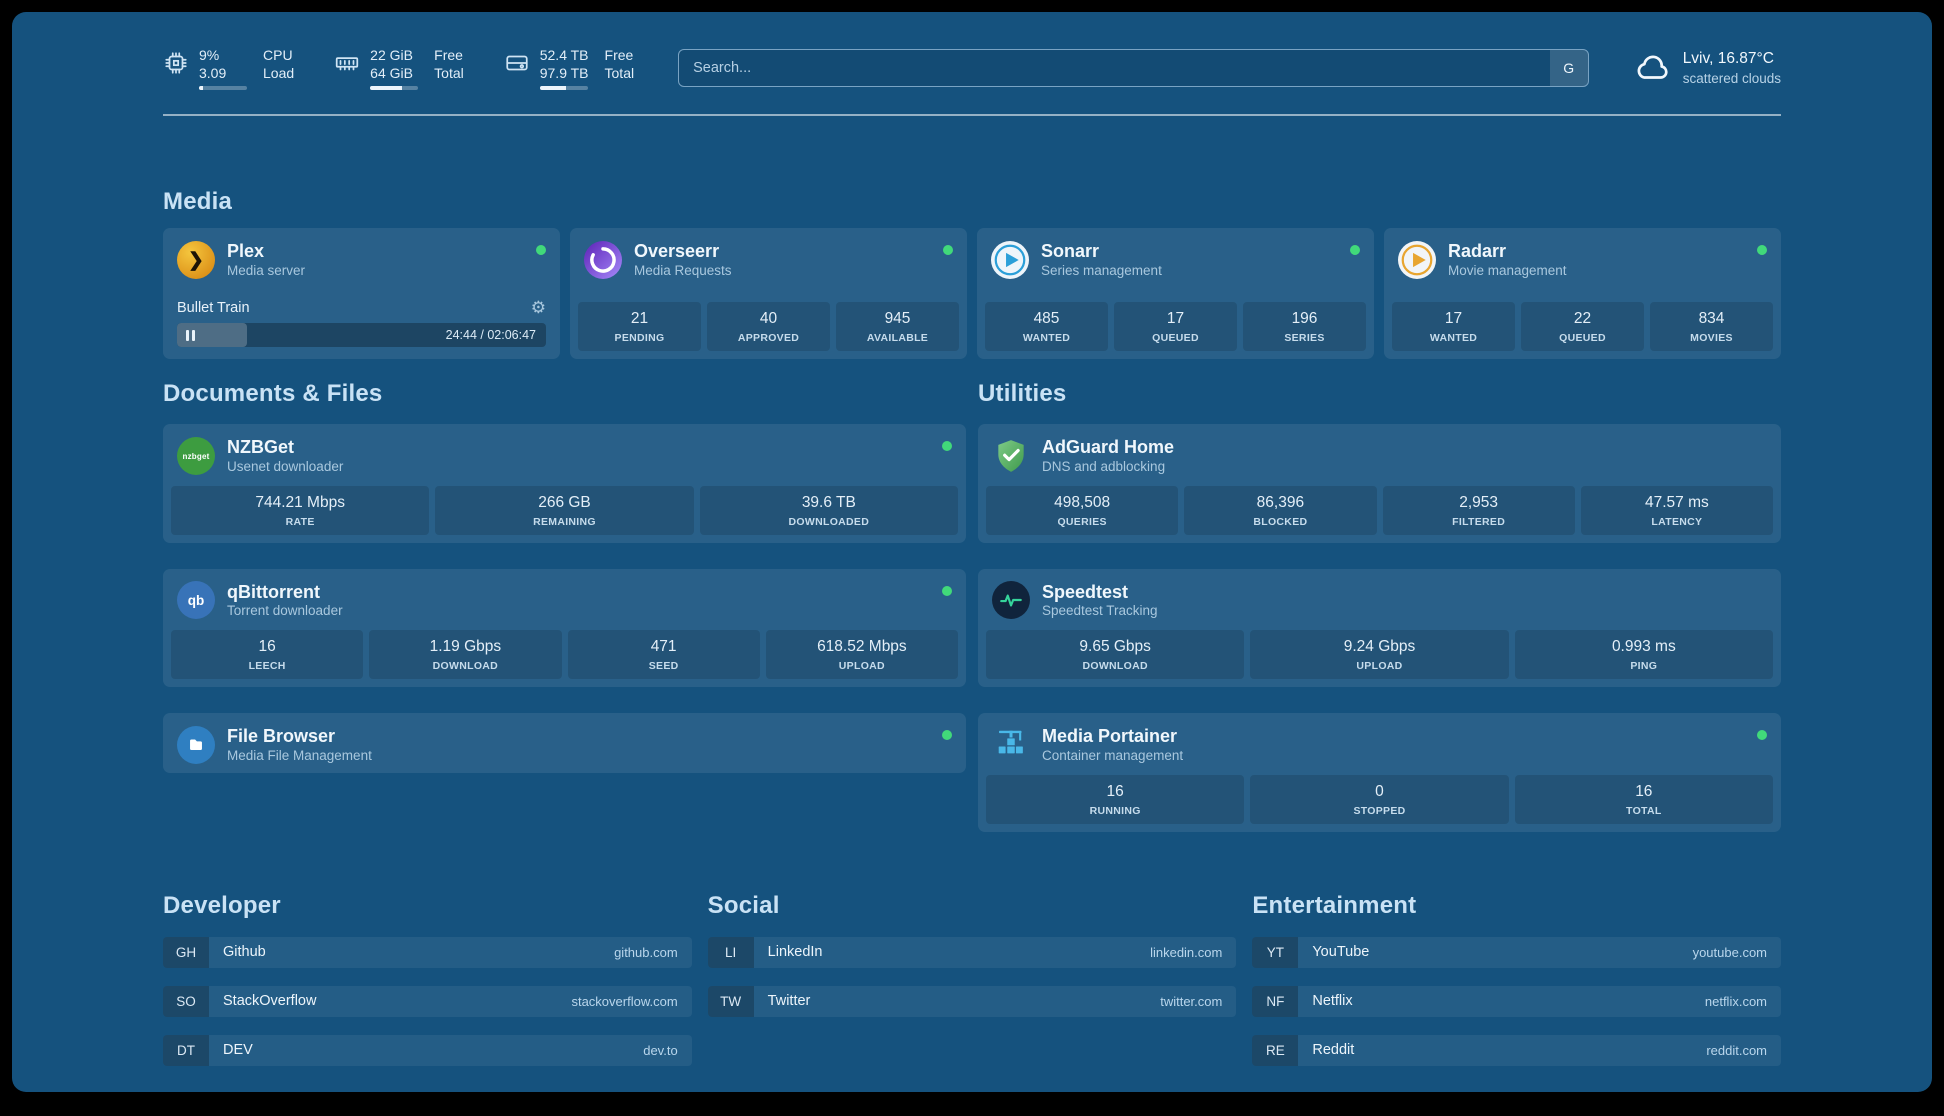  Describe the element at coordinates (300, 521) in the screenshot. I see `stat-label: RATE` at that location.